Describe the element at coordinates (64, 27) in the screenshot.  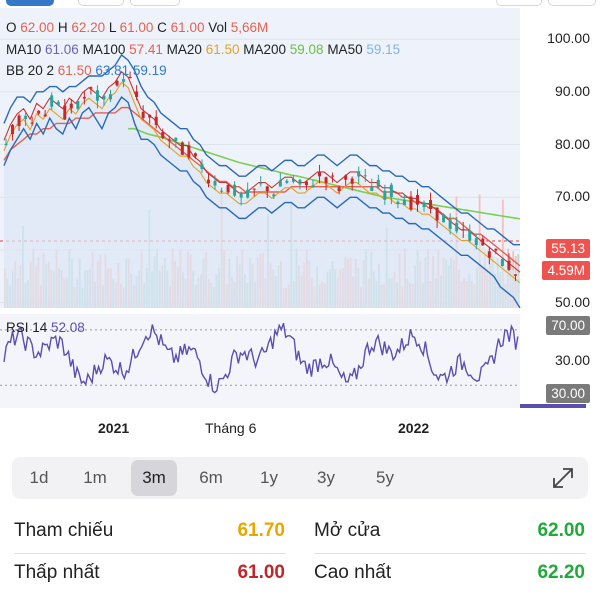
I see `legend-key: H` at that location.